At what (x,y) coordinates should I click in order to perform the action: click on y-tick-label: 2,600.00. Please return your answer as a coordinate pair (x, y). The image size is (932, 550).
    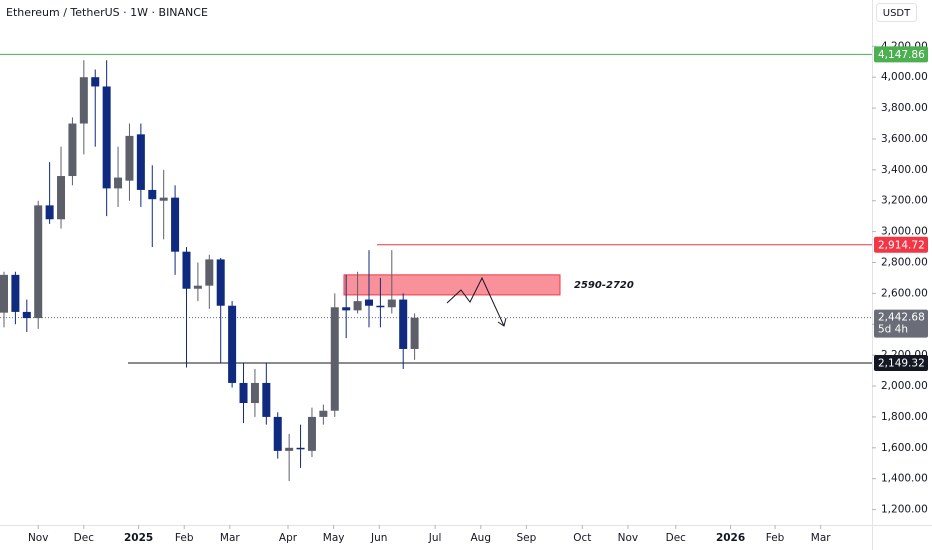
    Looking at the image, I should click on (904, 293).